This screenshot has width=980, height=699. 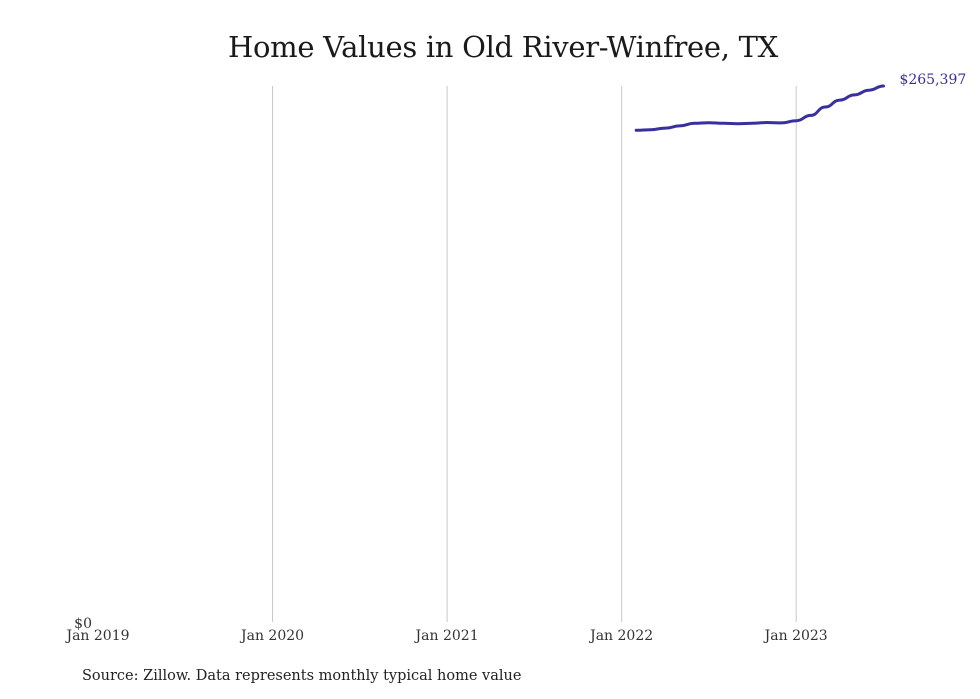 What do you see at coordinates (271, 636) in the screenshot?
I see `x-tick-label: Jan 2020` at bounding box center [271, 636].